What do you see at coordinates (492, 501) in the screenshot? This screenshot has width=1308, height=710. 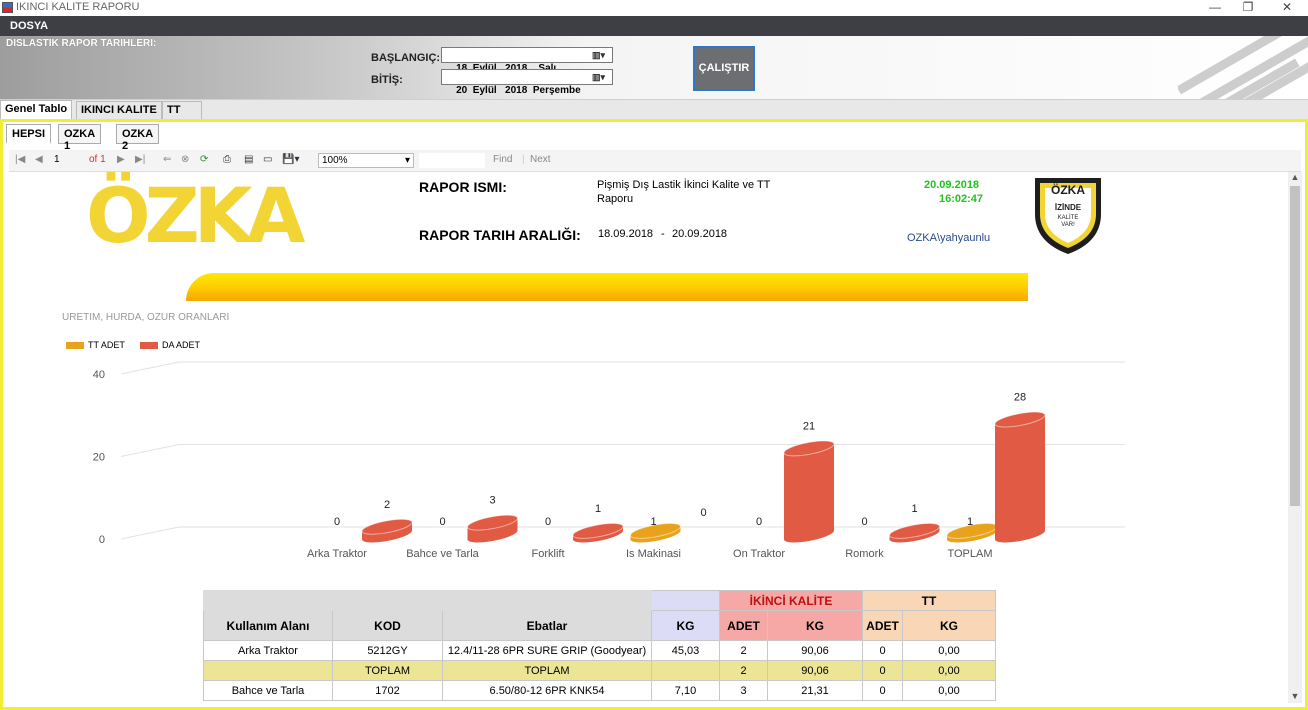 I see `data-label-da: 3` at bounding box center [492, 501].